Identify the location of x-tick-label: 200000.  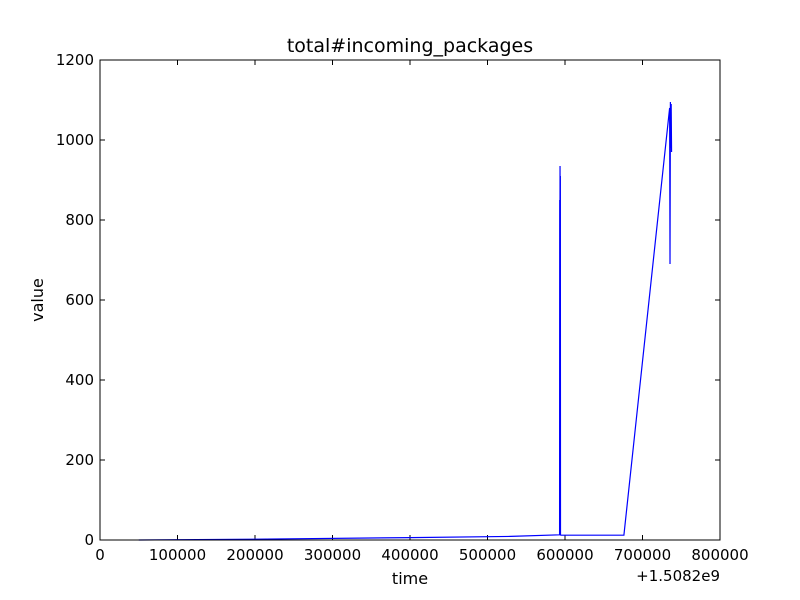
(254, 555).